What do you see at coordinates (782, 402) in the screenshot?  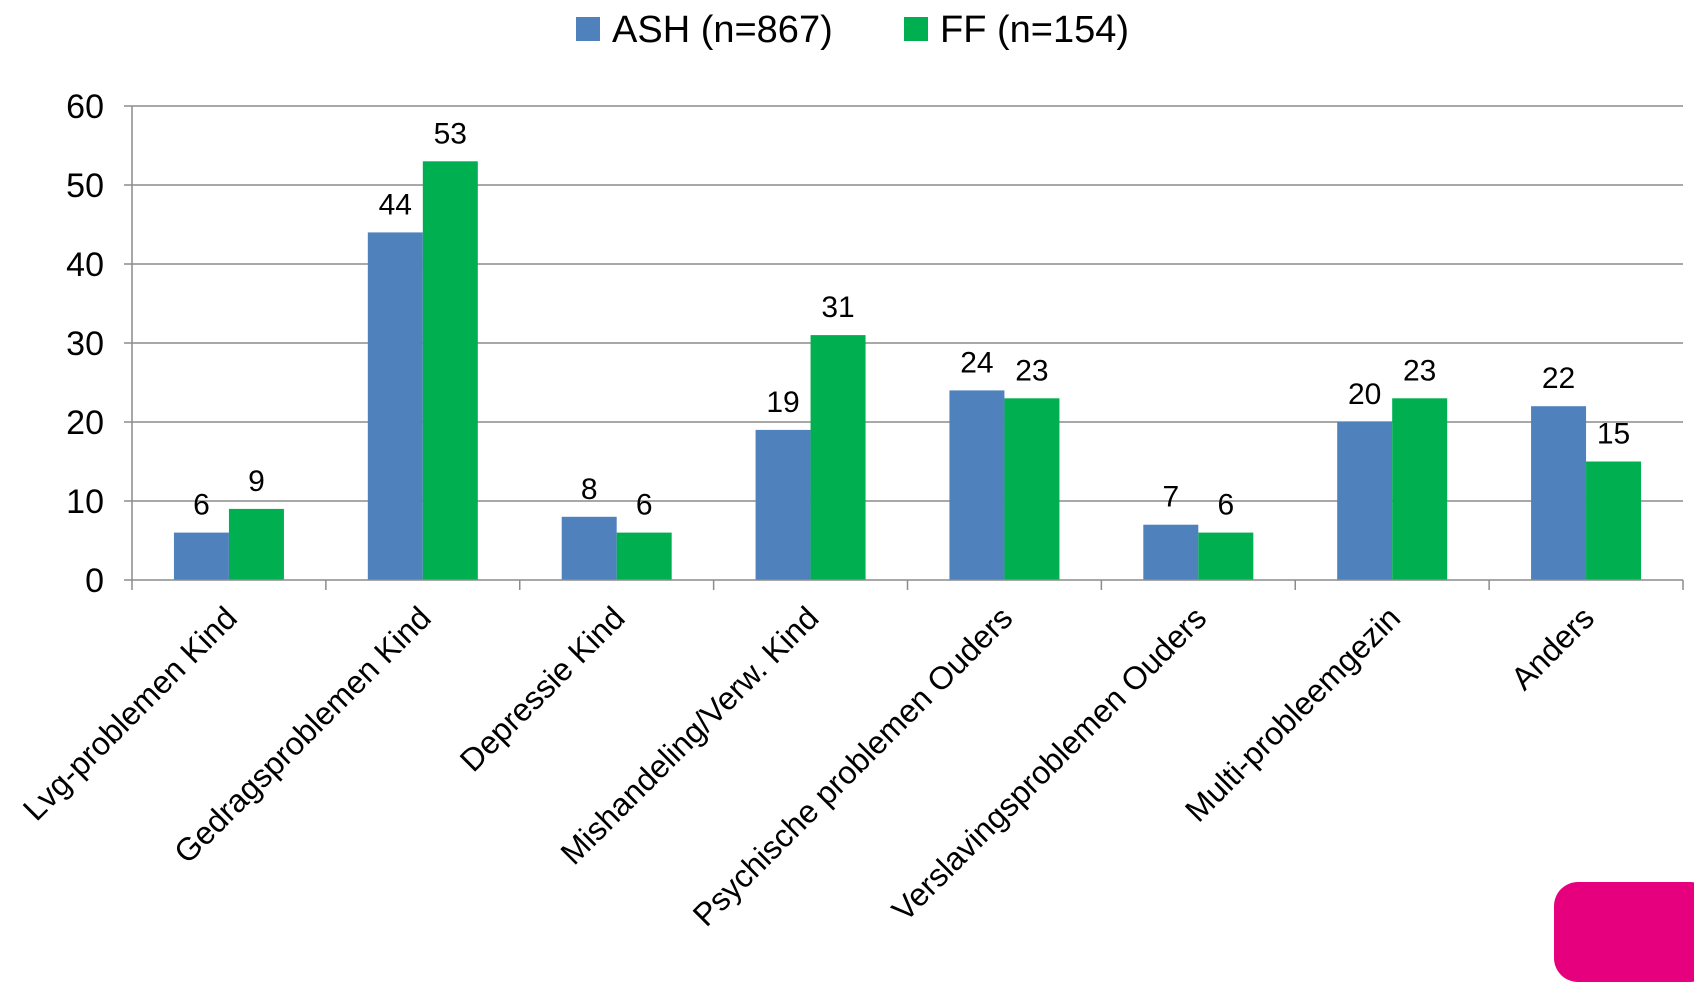 I see `data-label: 19` at bounding box center [782, 402].